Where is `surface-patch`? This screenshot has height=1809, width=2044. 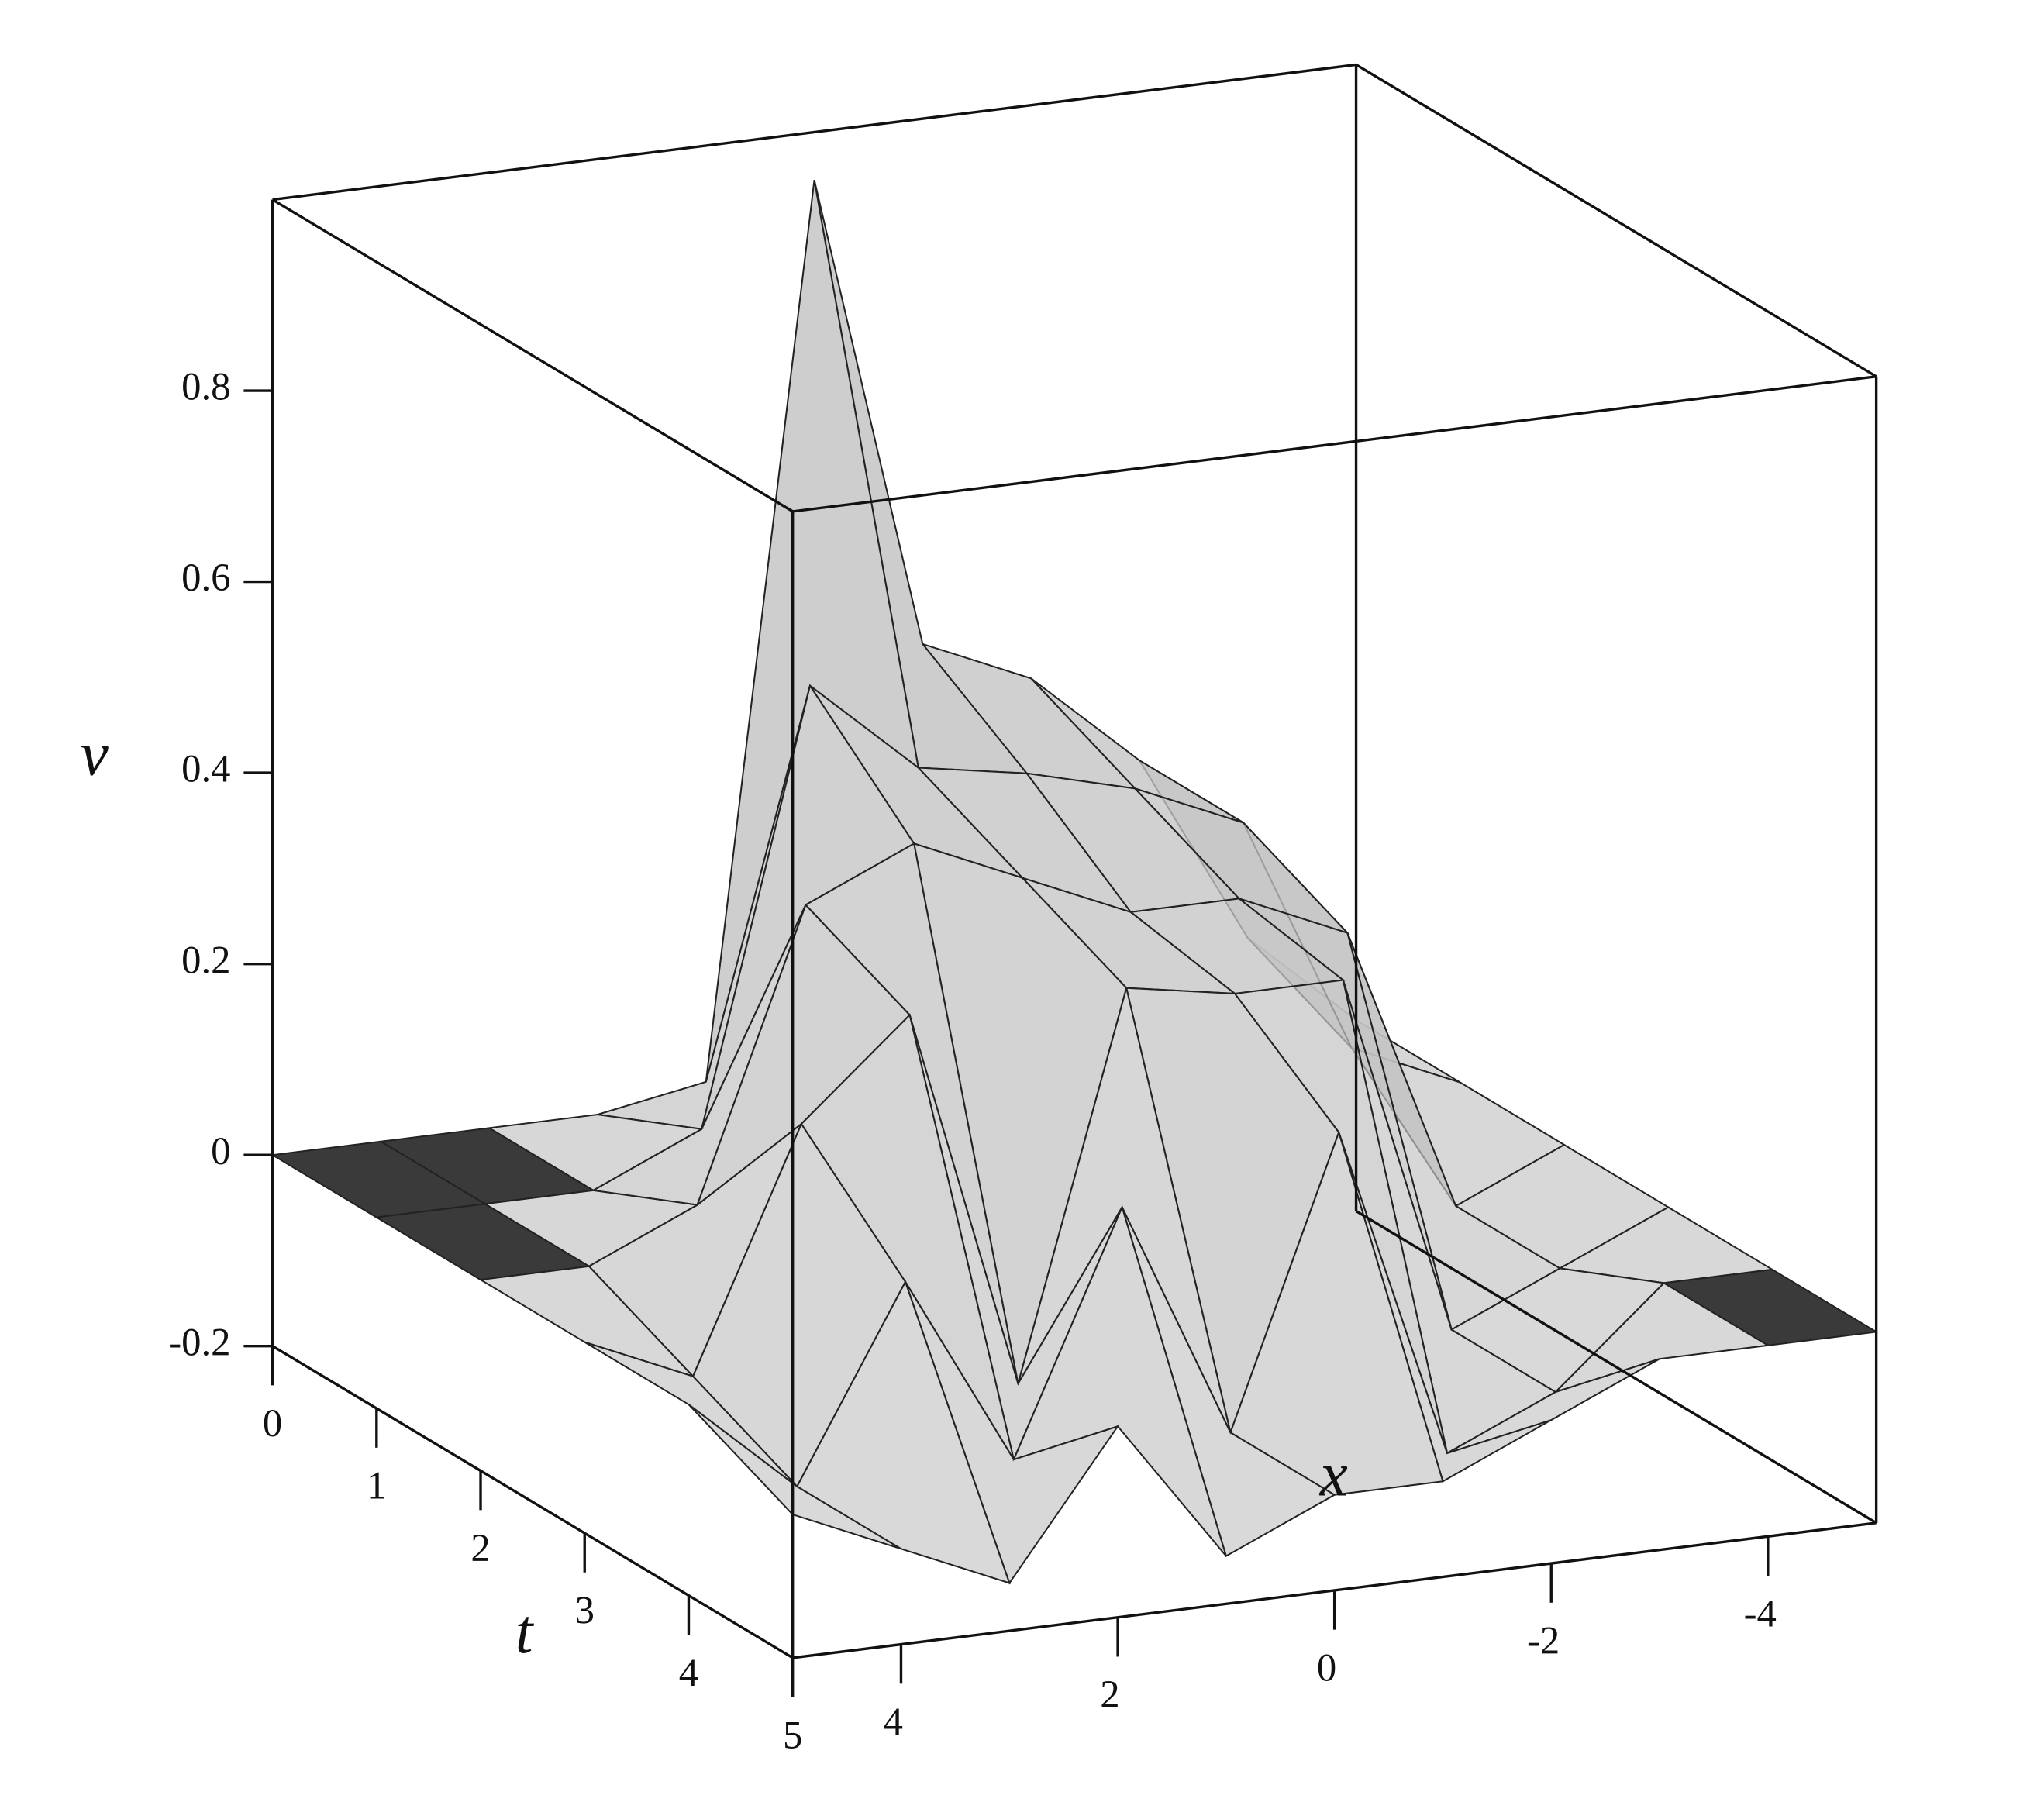 surface-patch is located at coordinates (794, 1477).